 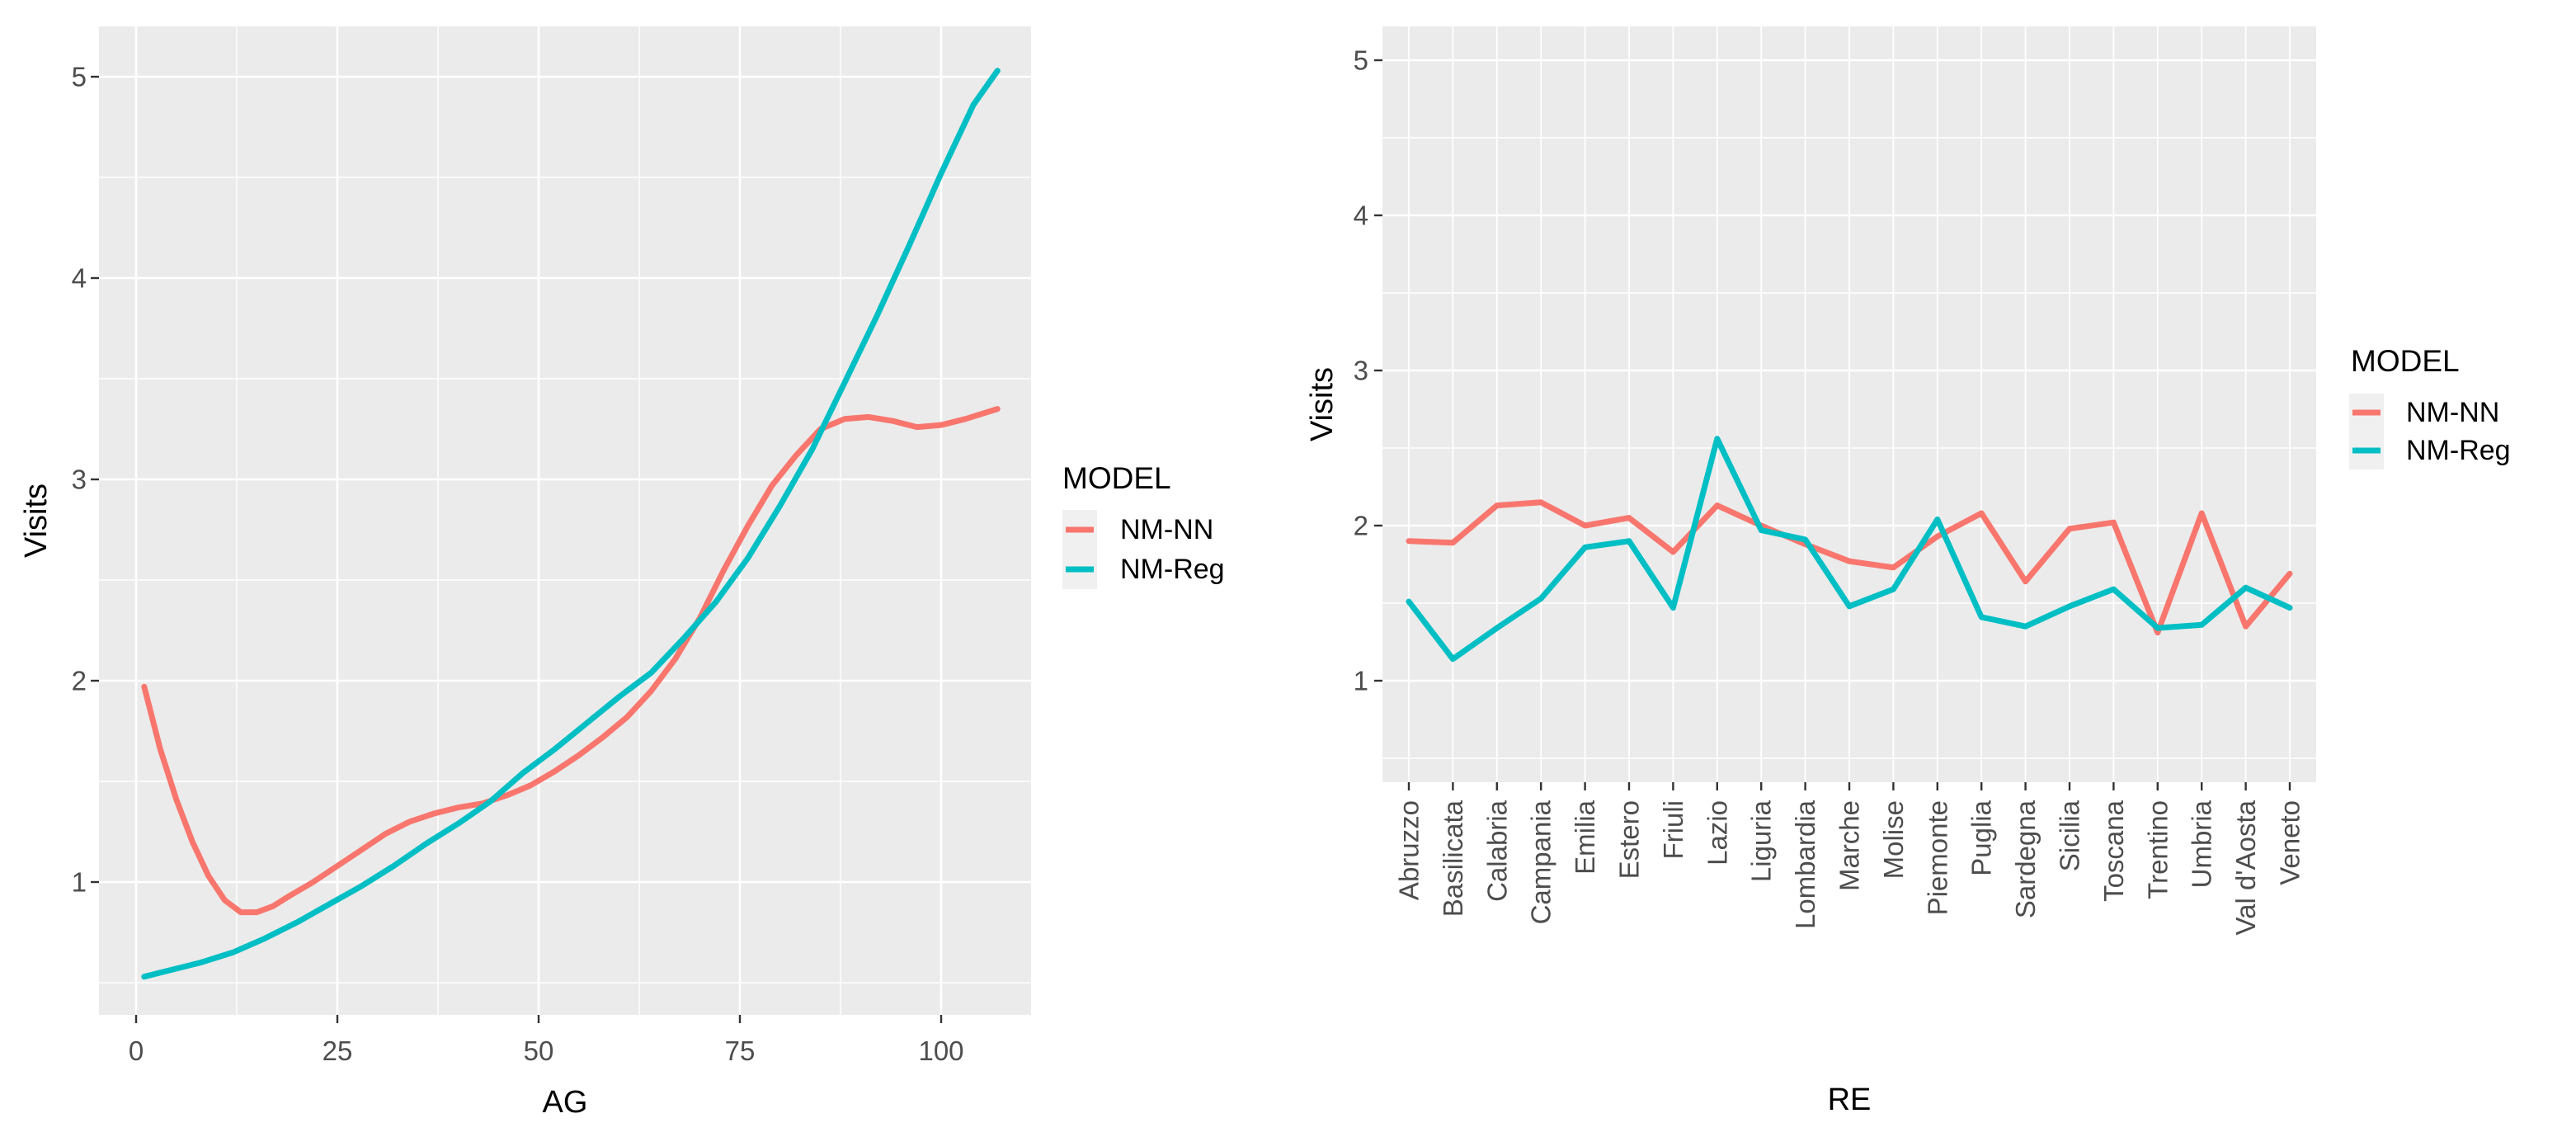 I want to click on x-tick-label: Veneto, so click(x=2290, y=842).